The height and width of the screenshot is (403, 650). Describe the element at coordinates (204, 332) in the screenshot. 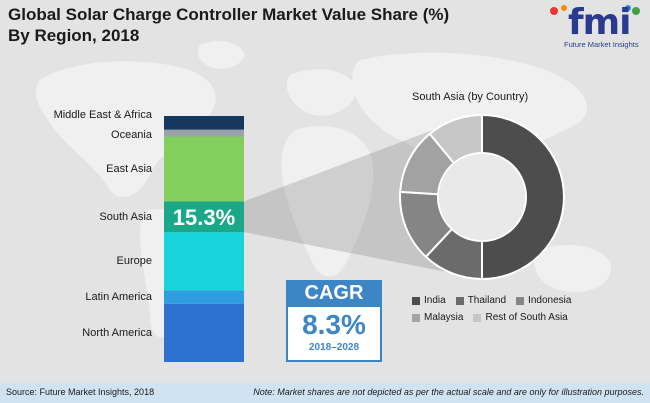

I see `bar-segment-north-america` at that location.